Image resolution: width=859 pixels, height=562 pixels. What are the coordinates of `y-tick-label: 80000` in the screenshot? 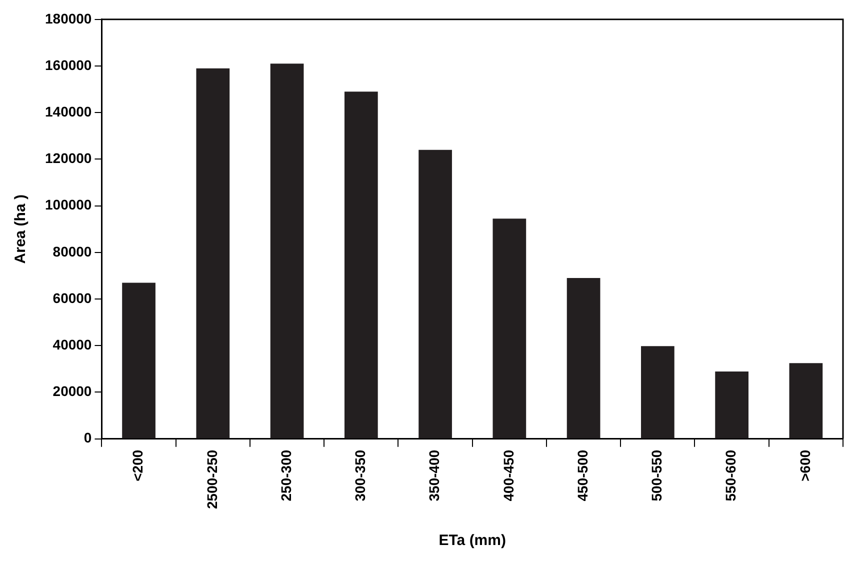 It's located at (72, 251).